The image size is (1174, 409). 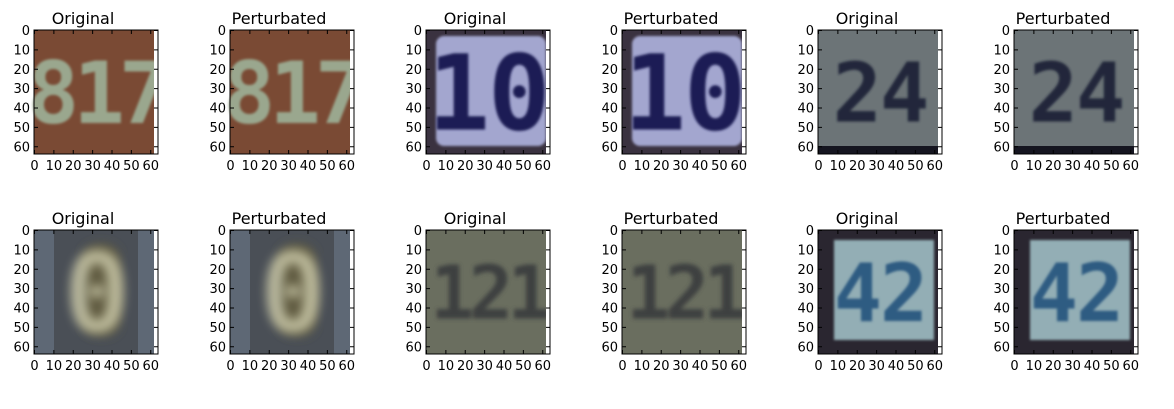 I want to click on image-panel: Original 42 0 0 10 10 20 20 30 30 40 40 50 50 60 60, so click(x=867, y=308).